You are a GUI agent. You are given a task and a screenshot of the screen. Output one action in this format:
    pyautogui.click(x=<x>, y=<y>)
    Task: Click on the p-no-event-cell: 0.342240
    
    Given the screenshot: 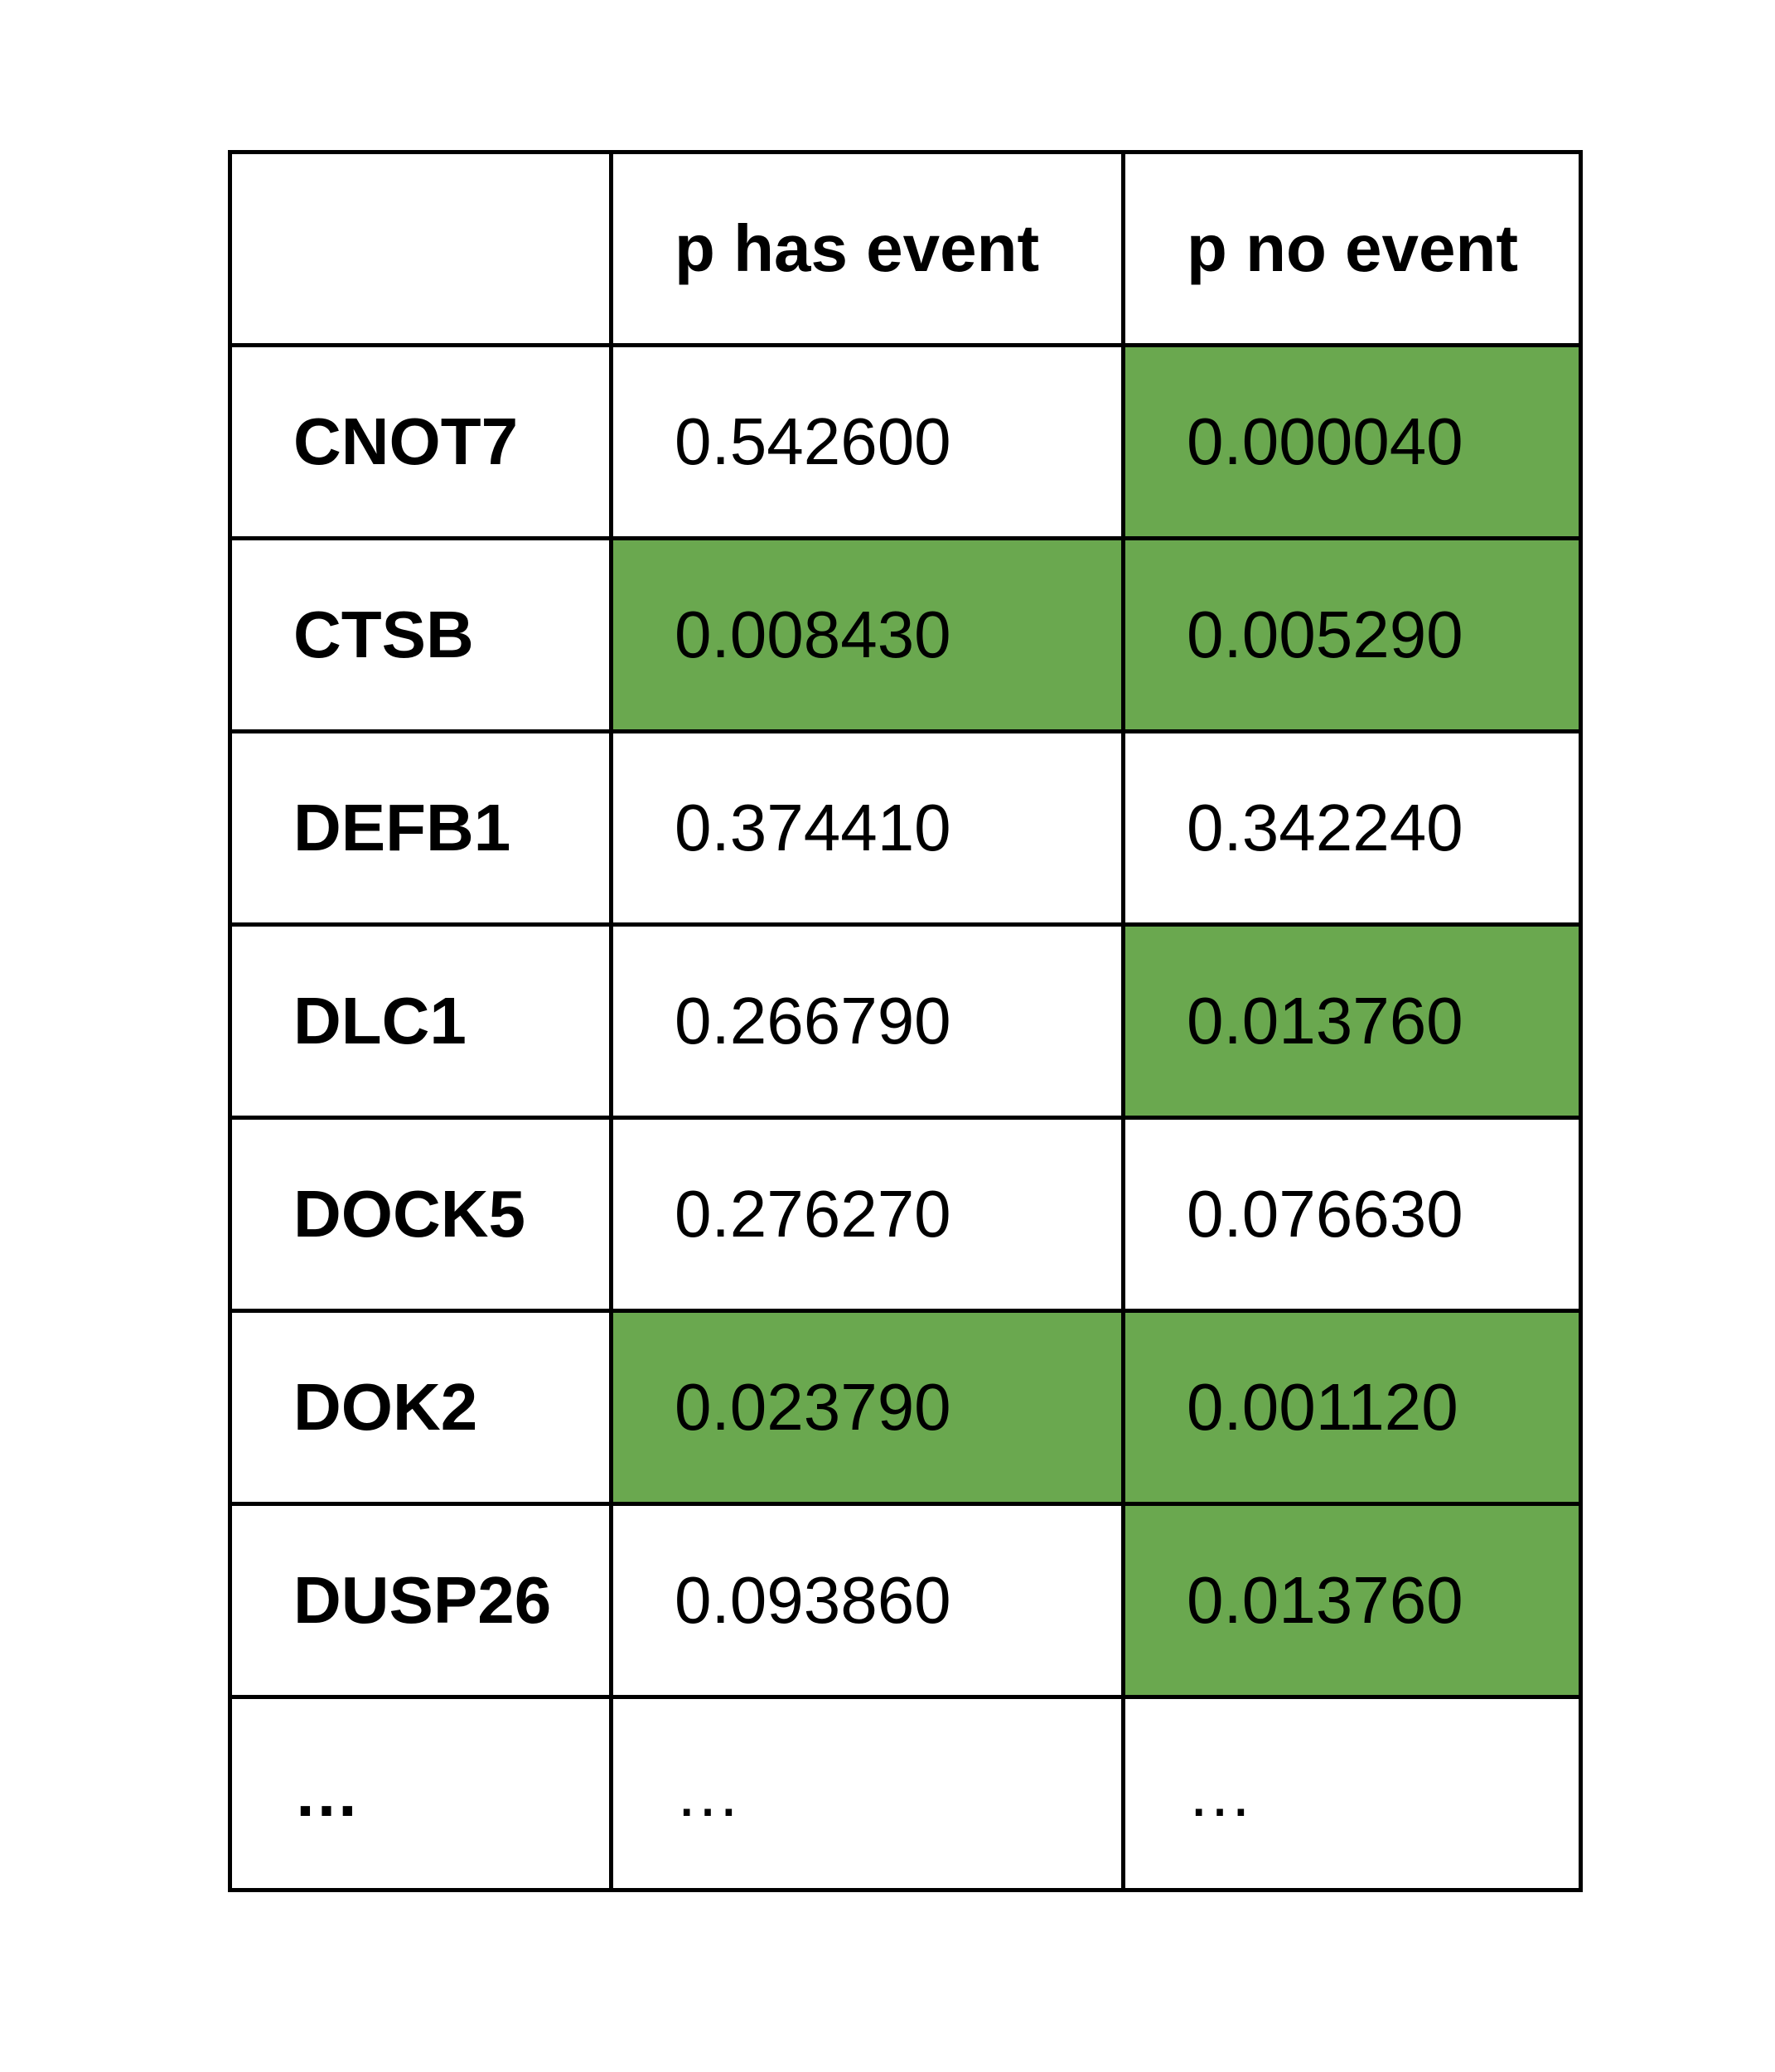 What is the action you would take?
    pyautogui.click(x=1352, y=828)
    